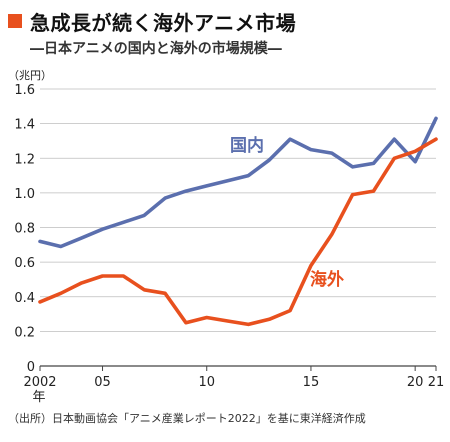 The image size is (450, 442). I want to click on y-tick-label: 0.8, so click(24, 229).